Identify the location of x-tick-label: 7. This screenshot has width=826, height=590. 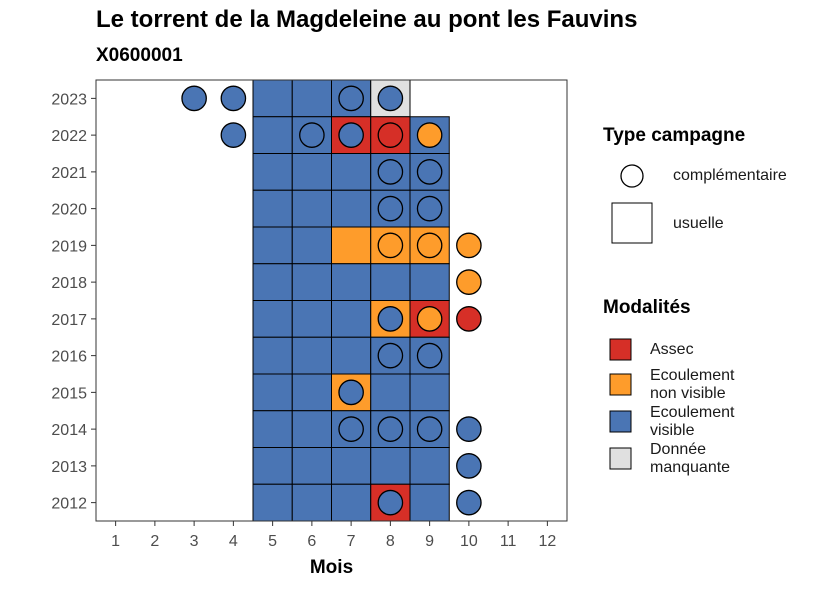
(351, 541).